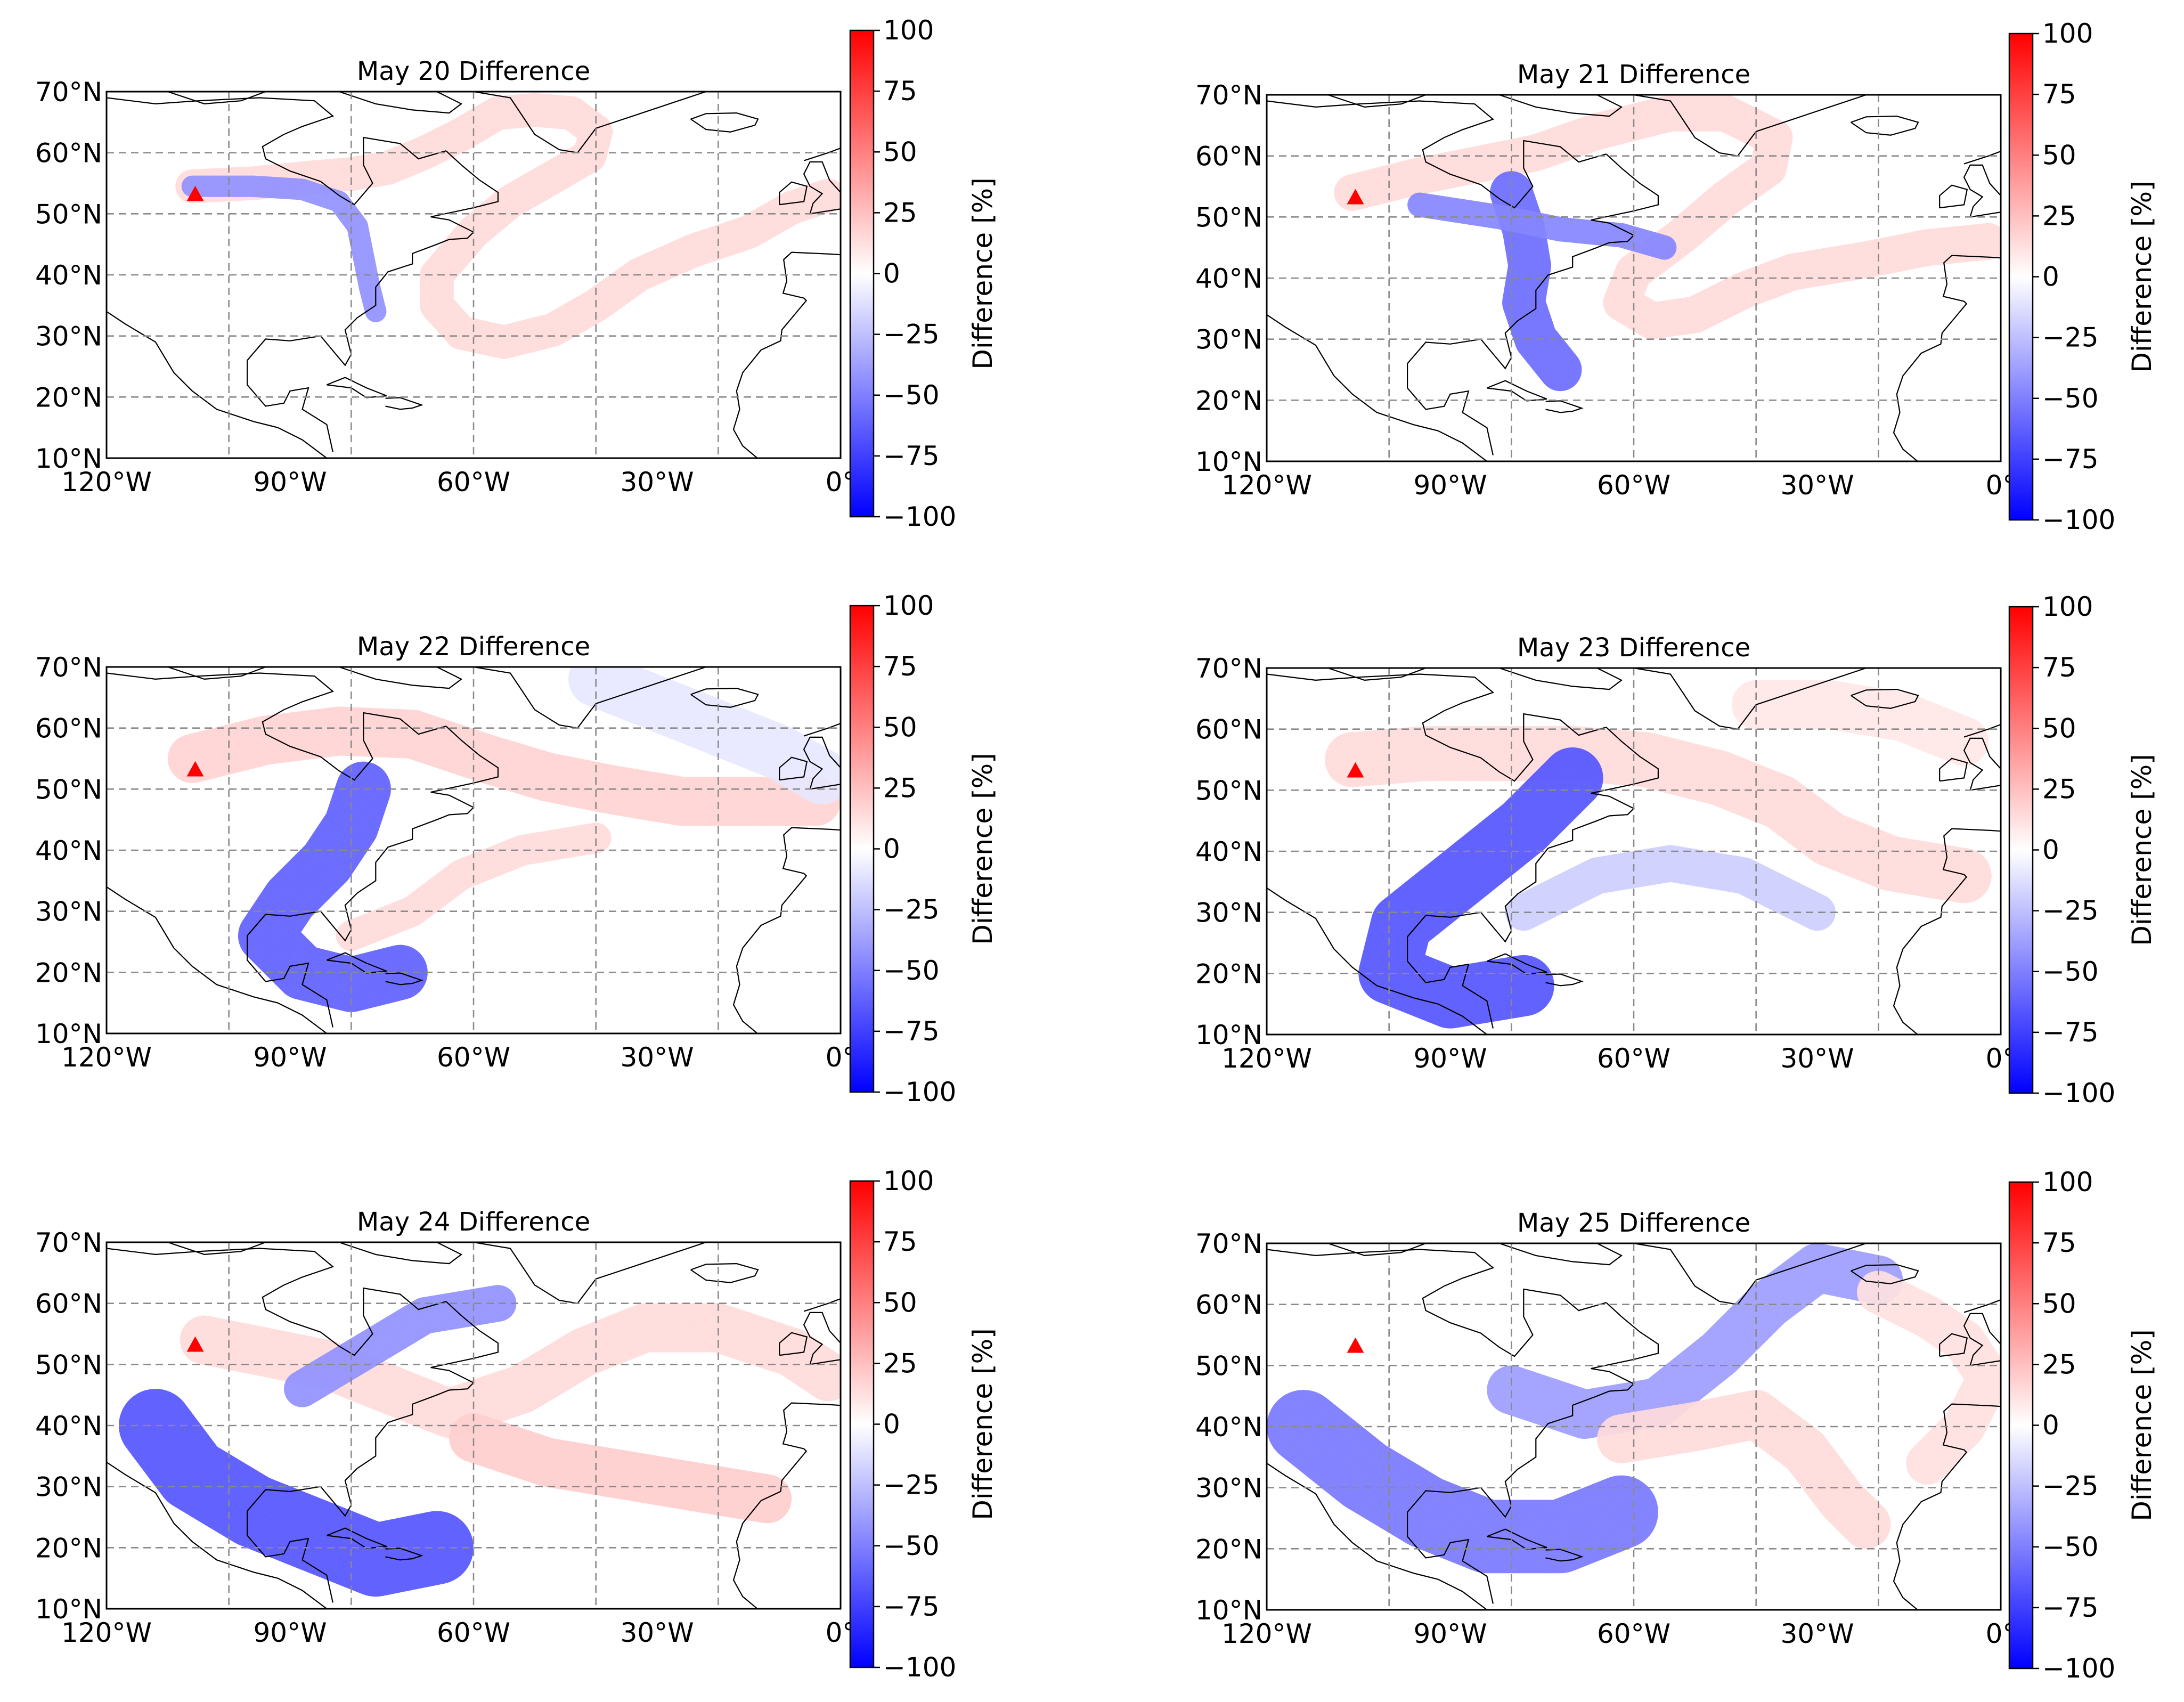  I want to click on y-tick-label: 70°N, so click(68, 92).